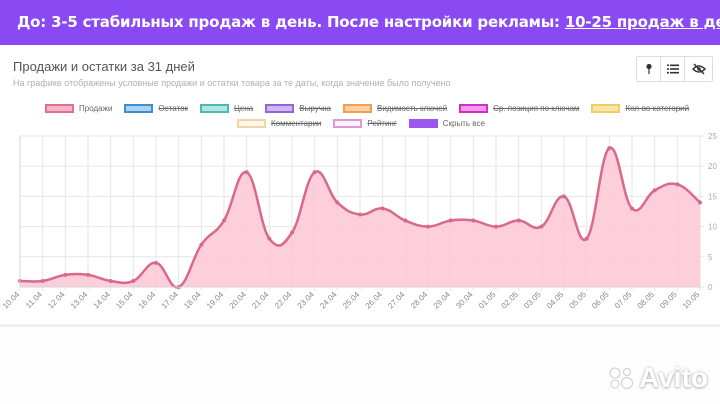  I want to click on x-tick-label: 07.05, so click(623, 300).